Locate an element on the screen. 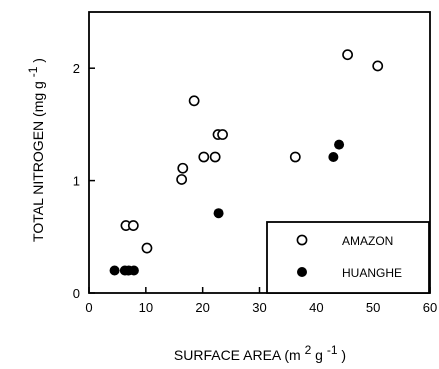  y-axis-ticks: 0 1 2 is located at coordinates (84, 181).